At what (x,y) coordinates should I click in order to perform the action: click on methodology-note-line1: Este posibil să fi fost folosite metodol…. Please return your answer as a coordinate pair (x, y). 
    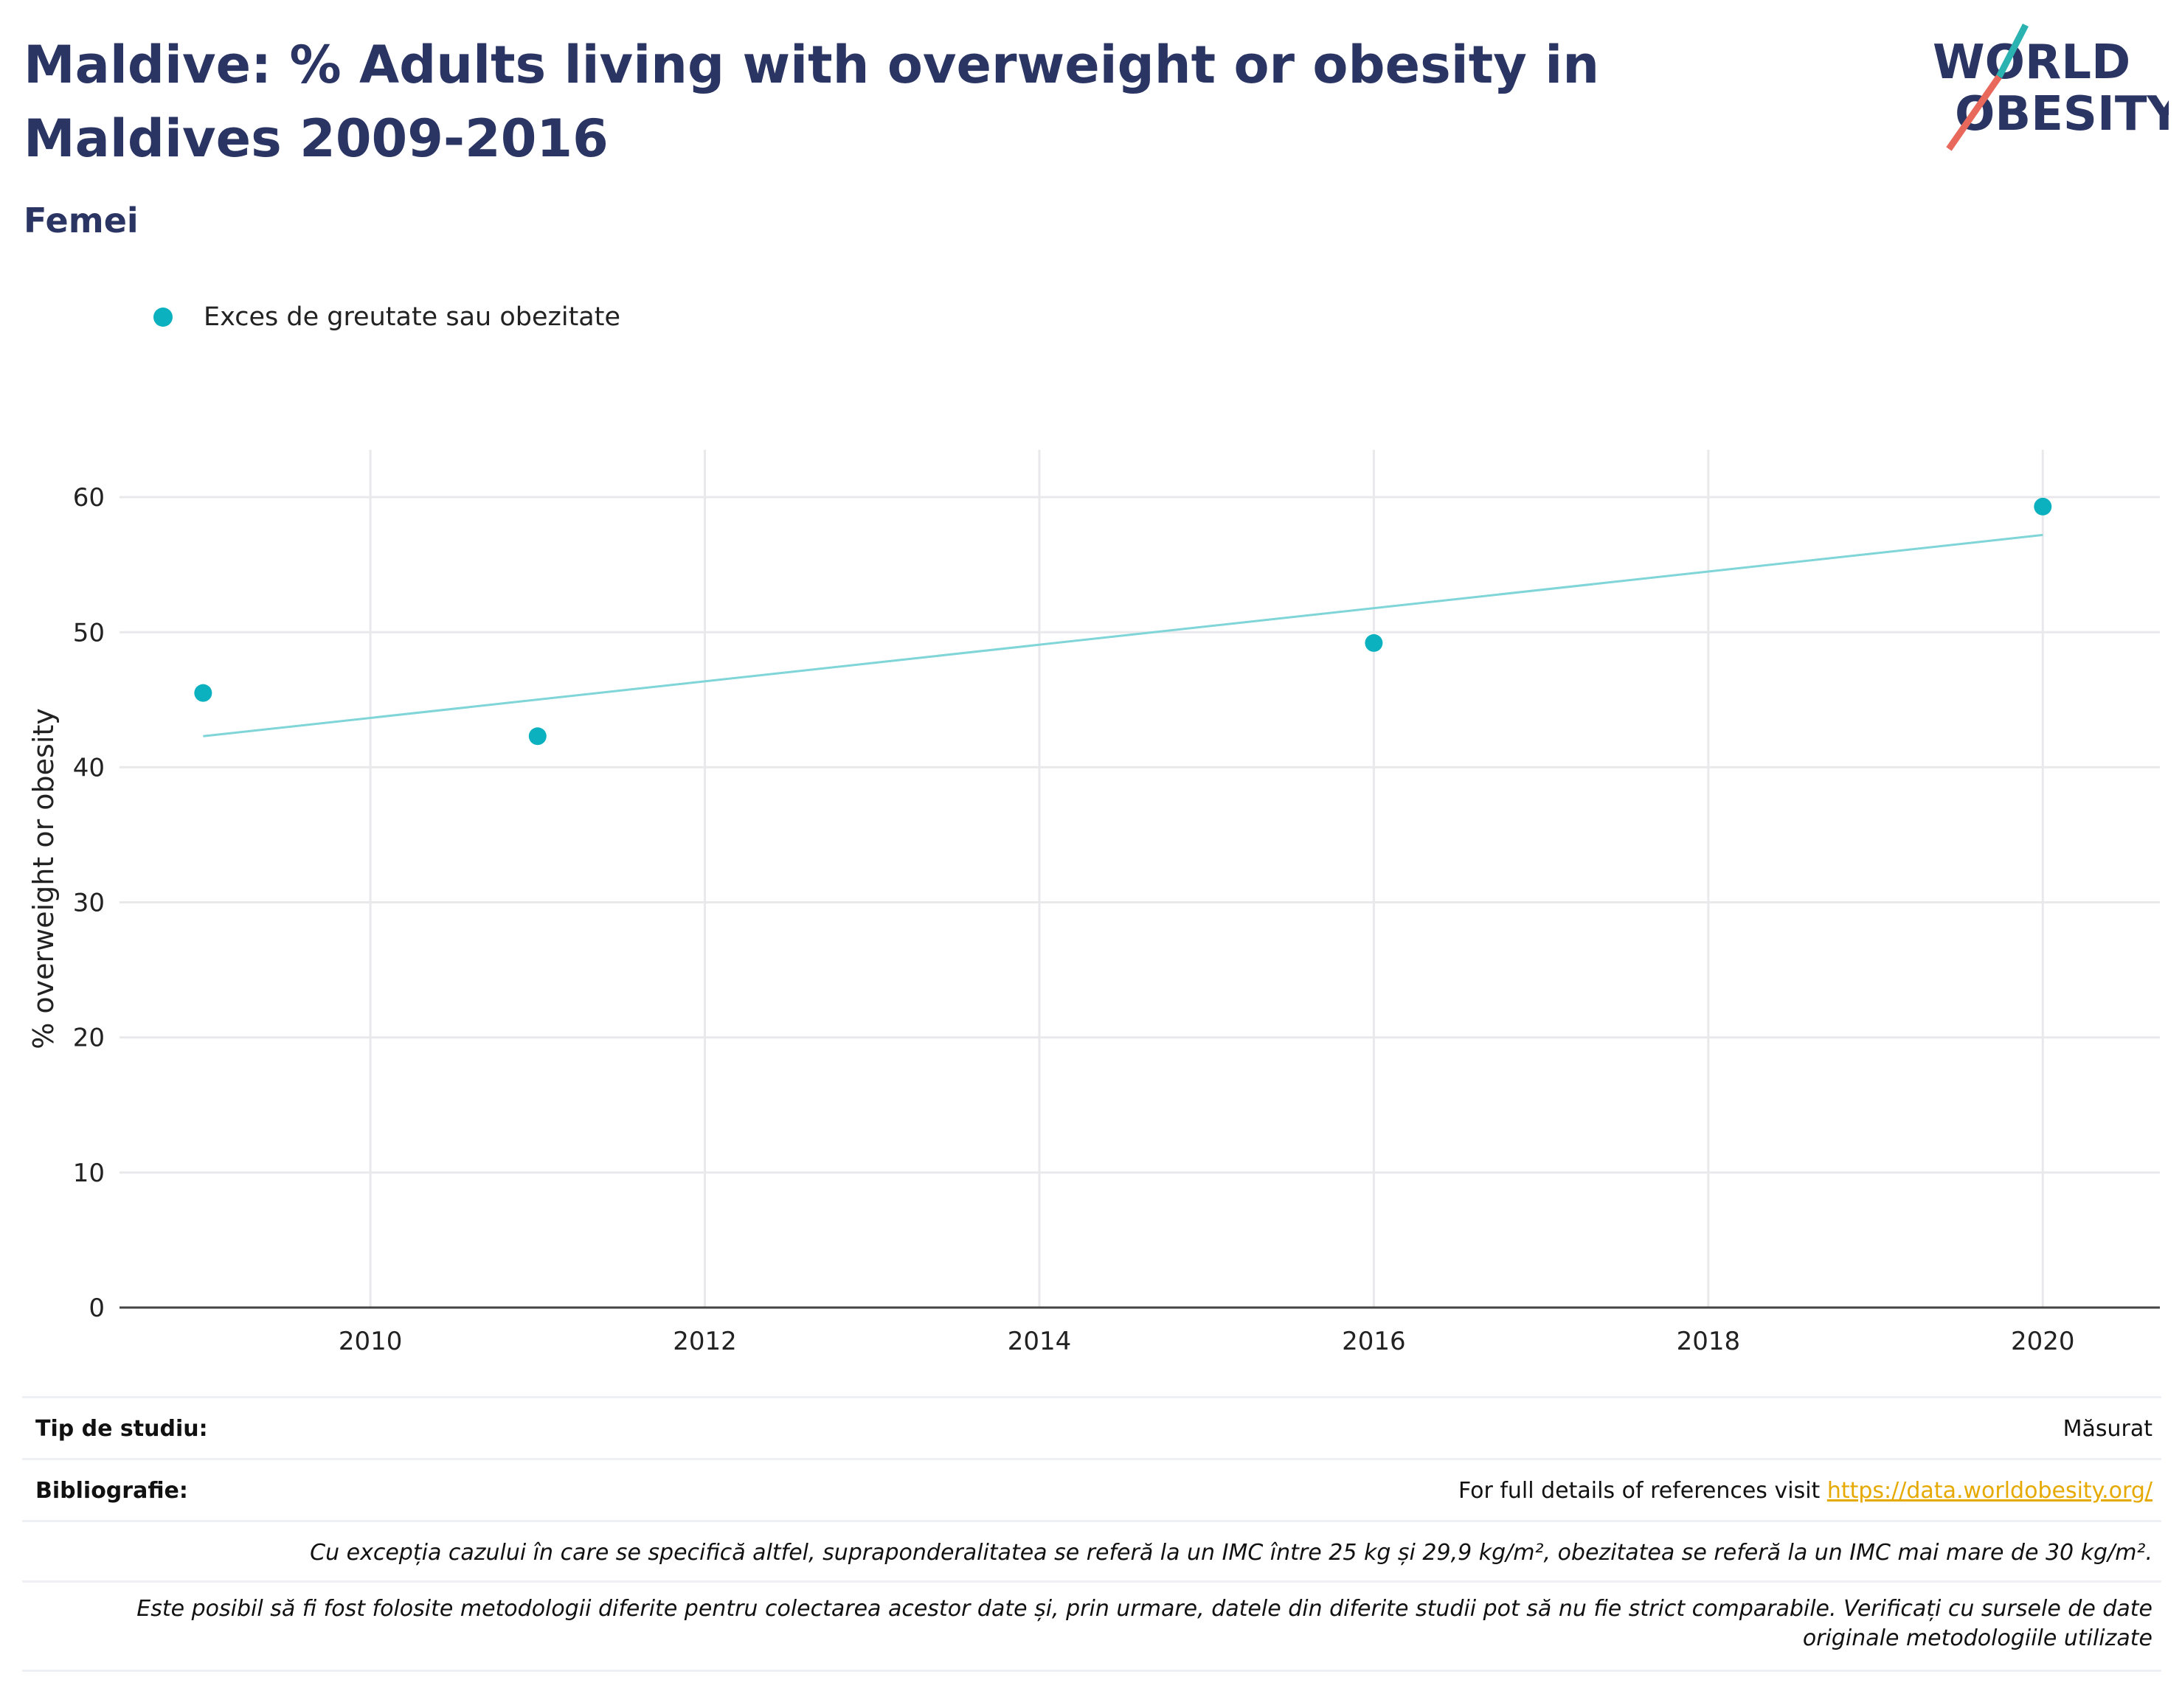
    Looking at the image, I should click on (1144, 1609).